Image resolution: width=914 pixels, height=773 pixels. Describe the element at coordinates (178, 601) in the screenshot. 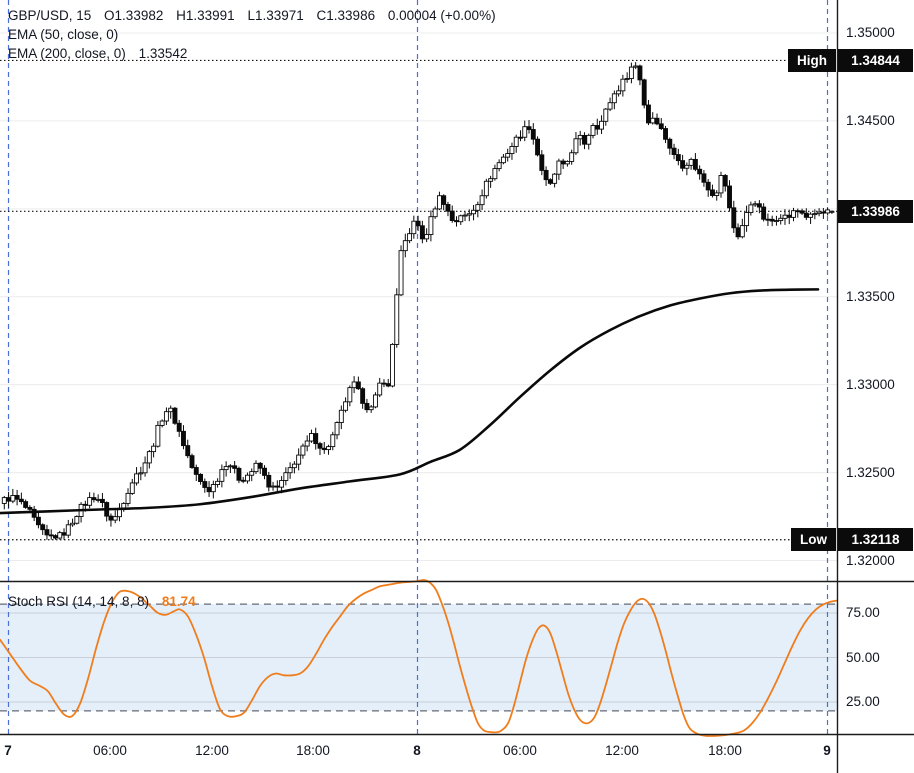

I see `stoch-rsi-value: 81.74` at that location.